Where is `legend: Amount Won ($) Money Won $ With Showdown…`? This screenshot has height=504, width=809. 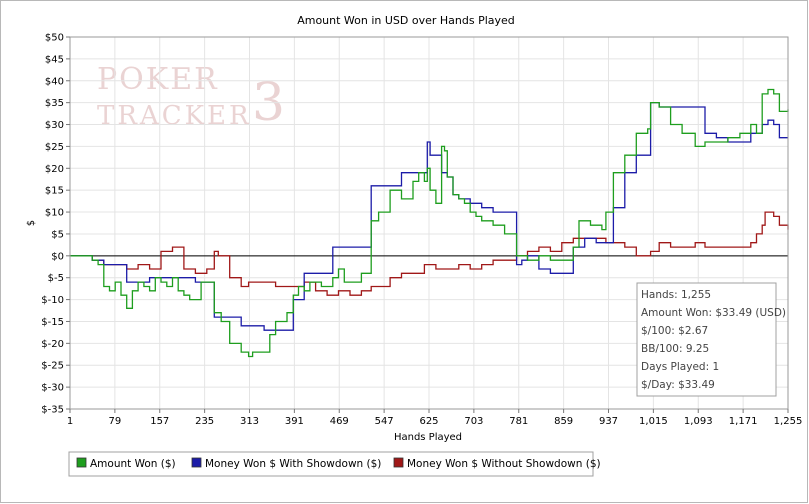
legend: Amount Won ($) Money Won $ With Showdown… is located at coordinates (334, 464).